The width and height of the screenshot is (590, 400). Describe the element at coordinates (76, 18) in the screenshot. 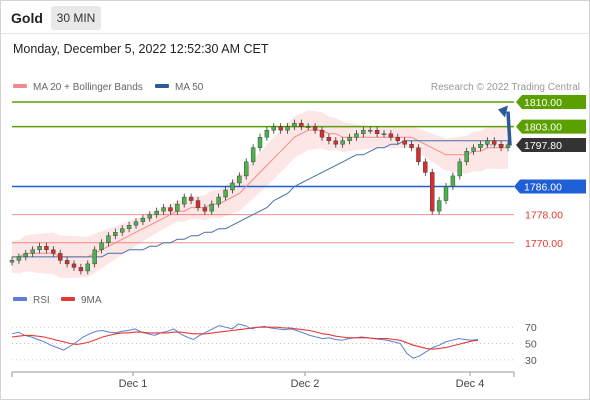

I see `timeframe-button: 30 MIN` at that location.